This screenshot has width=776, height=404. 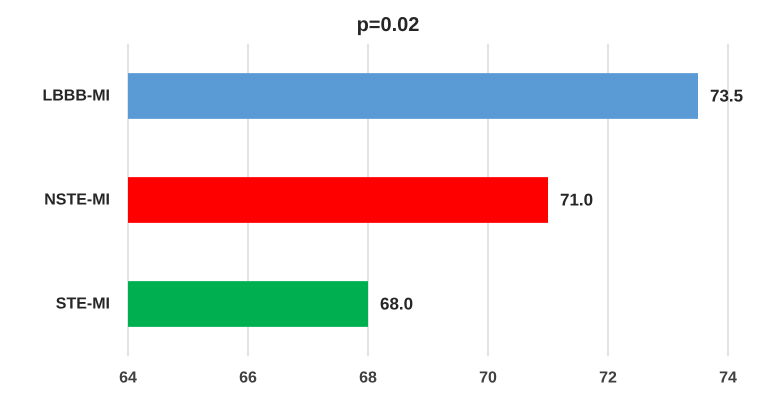 What do you see at coordinates (727, 96) in the screenshot?
I see `data-label: 73.5` at bounding box center [727, 96].